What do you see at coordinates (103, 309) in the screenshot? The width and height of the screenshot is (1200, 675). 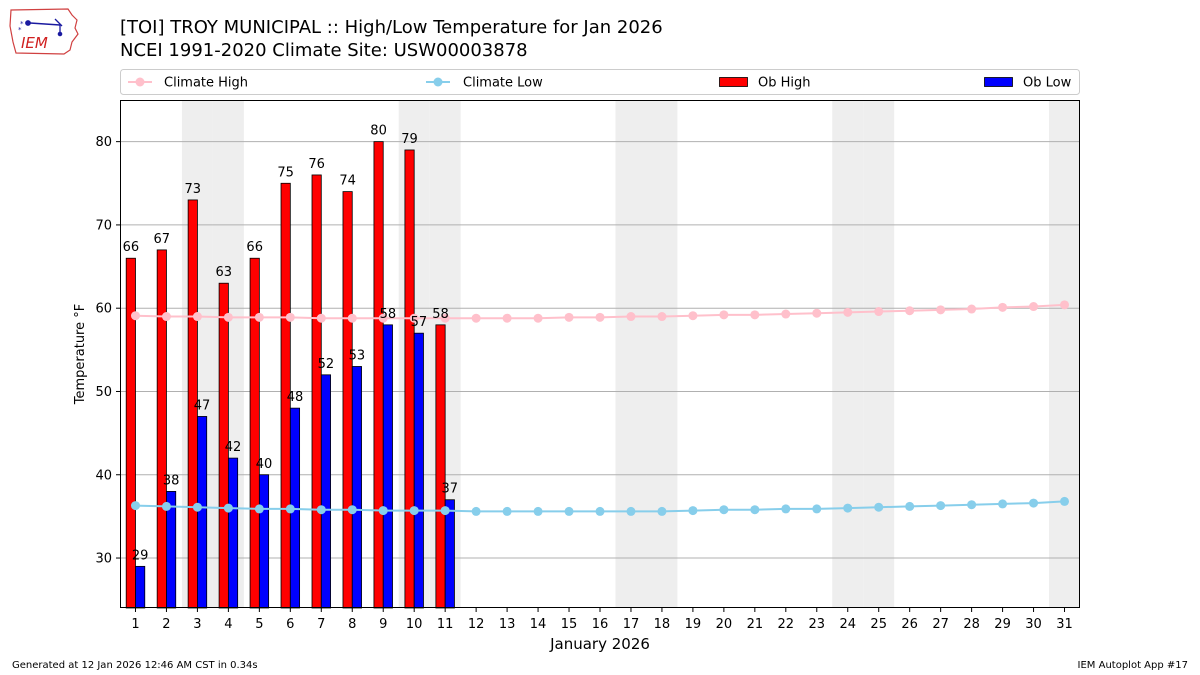 I see `y-tick-label-60: 60` at bounding box center [103, 309].